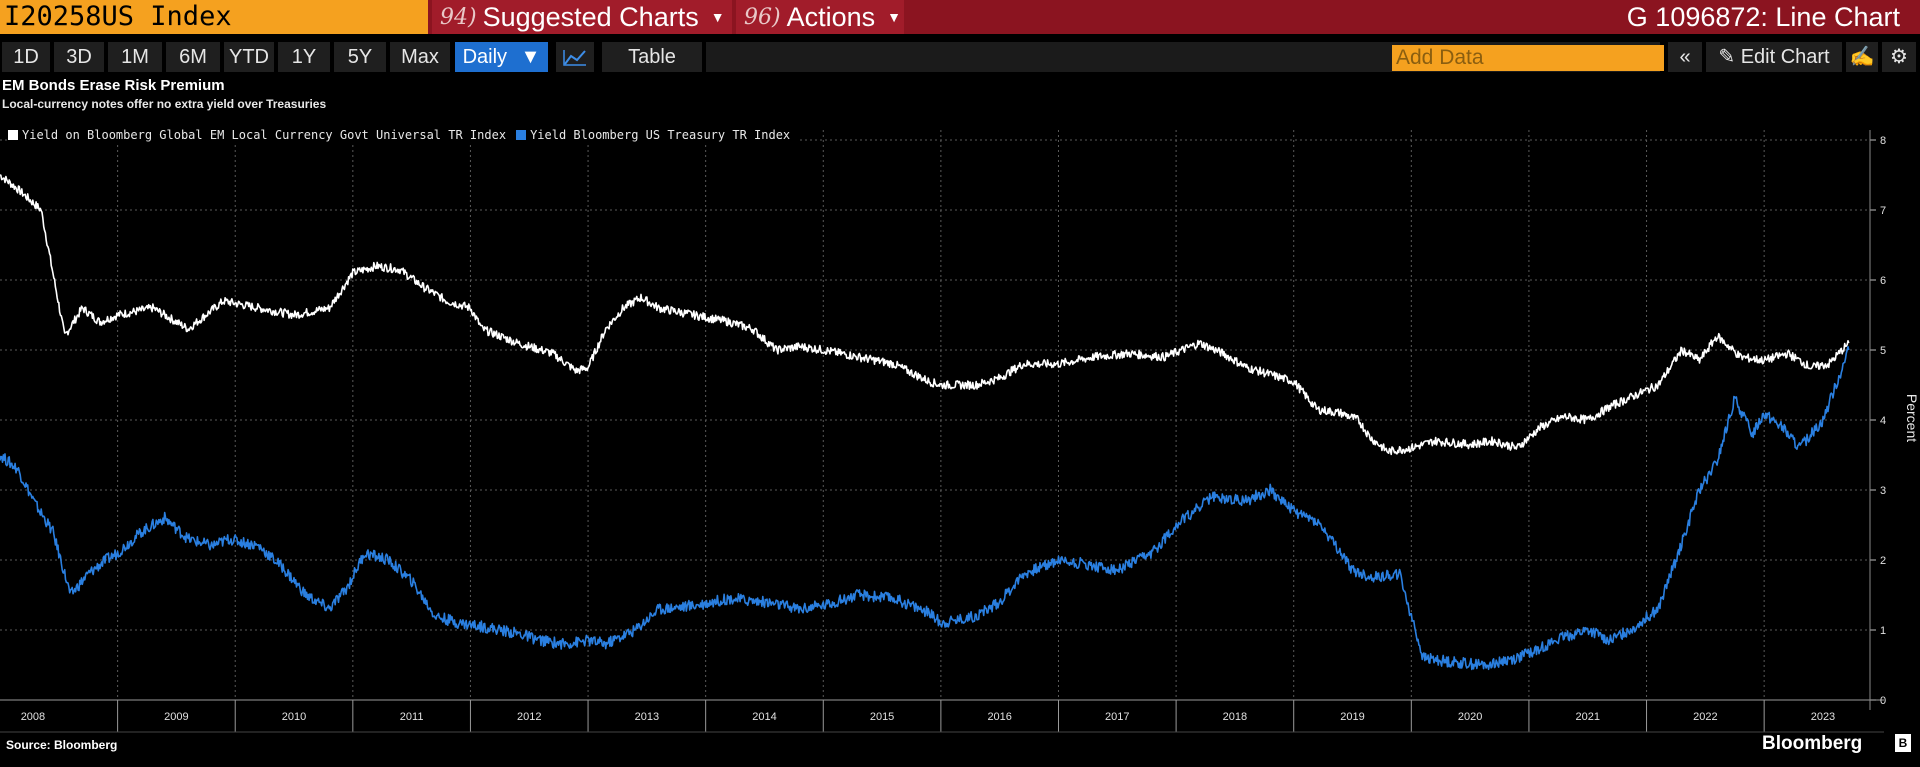  Describe the element at coordinates (882, 717) in the screenshot. I see `x-tick-label: 2015` at that location.